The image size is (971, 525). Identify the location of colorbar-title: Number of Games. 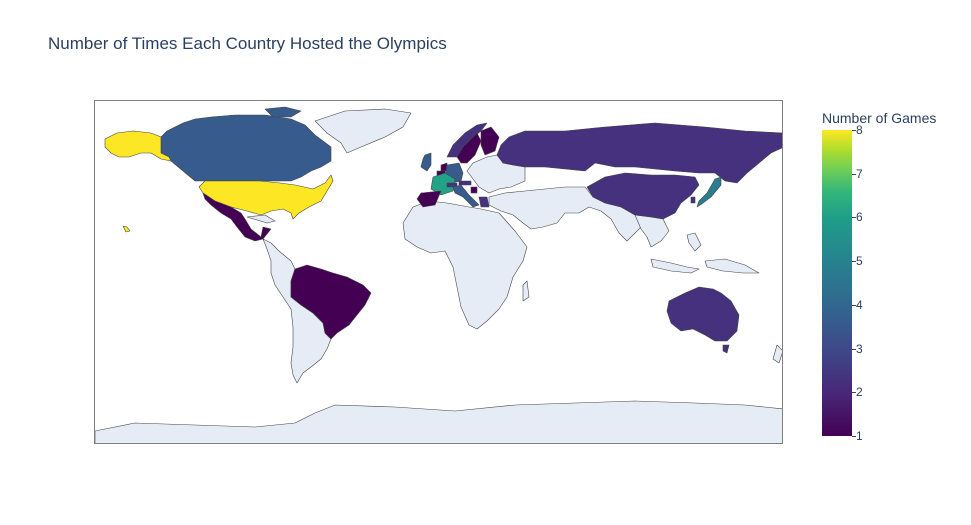
(879, 118).